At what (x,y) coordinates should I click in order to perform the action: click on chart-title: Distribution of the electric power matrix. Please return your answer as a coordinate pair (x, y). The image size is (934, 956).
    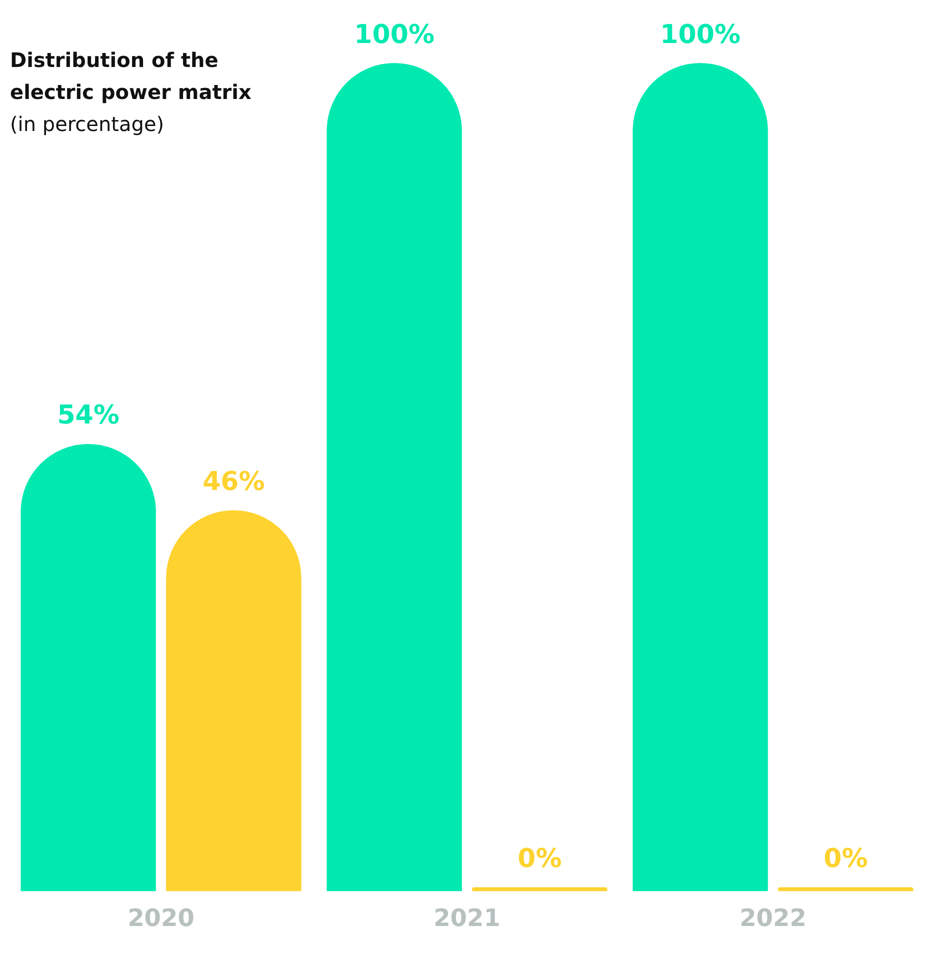
    Looking at the image, I should click on (131, 76).